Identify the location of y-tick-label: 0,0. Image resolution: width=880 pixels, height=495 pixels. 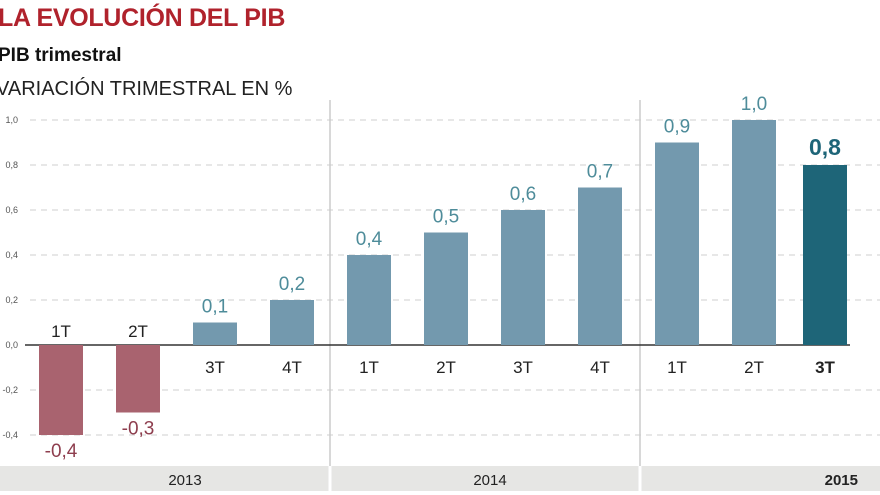
(11, 345).